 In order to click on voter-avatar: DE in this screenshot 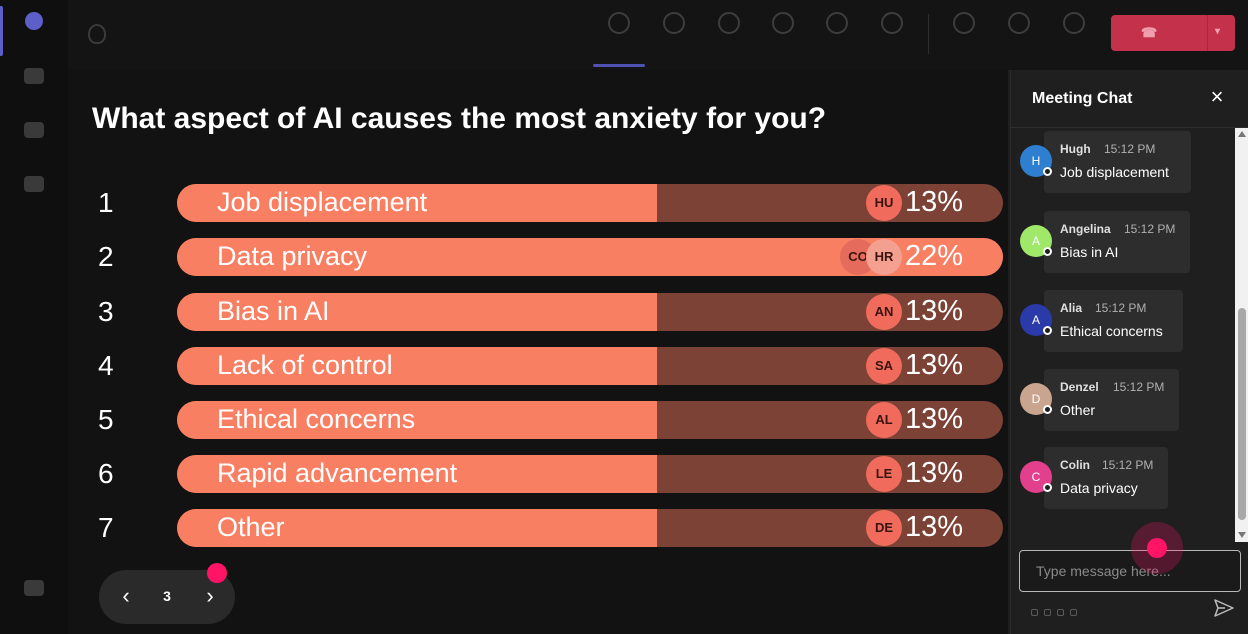, I will do `click(884, 528)`.